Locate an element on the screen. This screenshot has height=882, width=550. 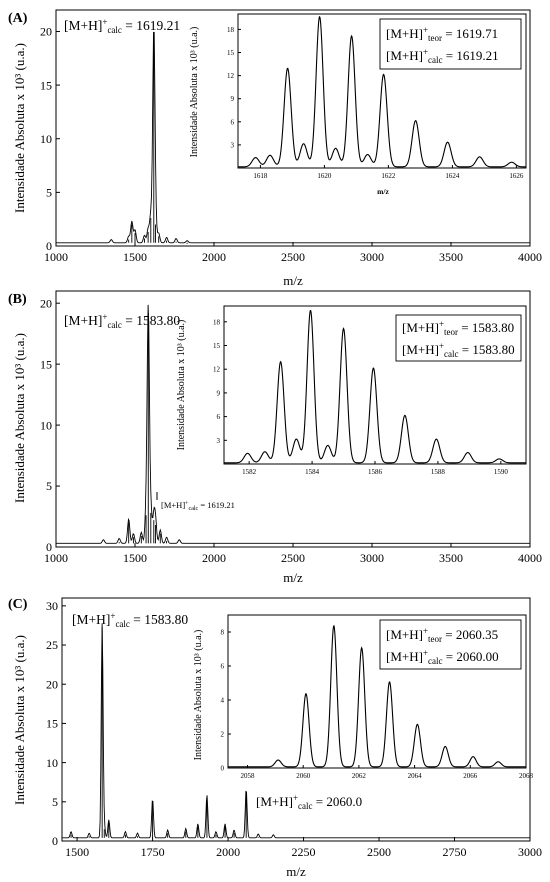
x-tick-label: 2058 is located at coordinates (247, 776).